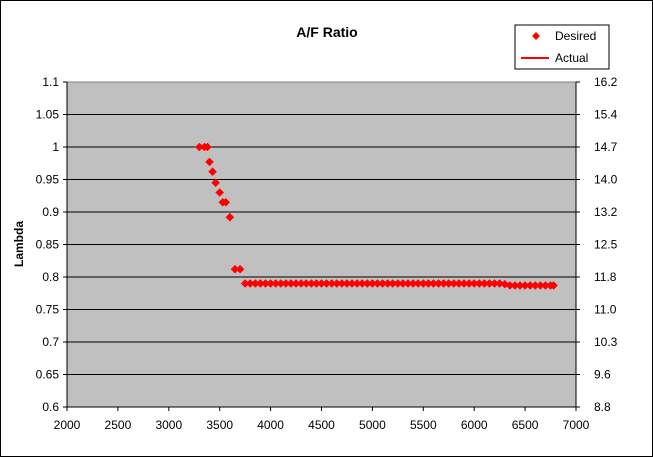  What do you see at coordinates (321, 425) in the screenshot?
I see `x-tick-label: 4500` at bounding box center [321, 425].